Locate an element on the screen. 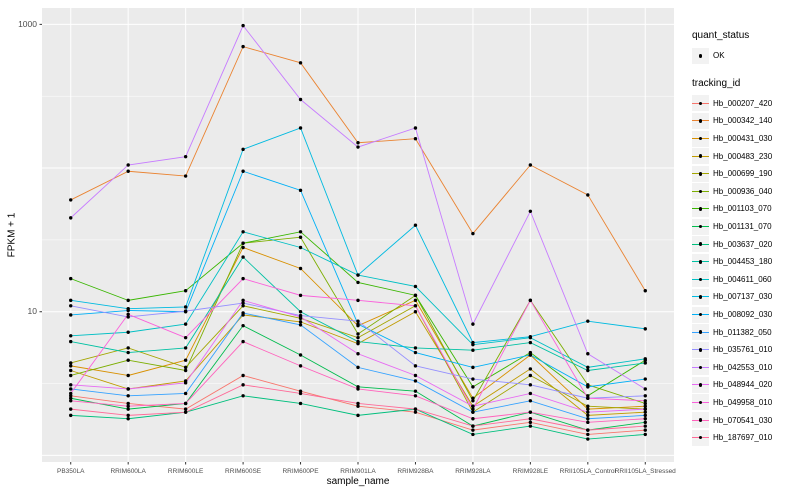 This screenshot has width=800, height=500. legend-entry-Hb_000342_140: Hb_000342_140 is located at coordinates (732, 121).